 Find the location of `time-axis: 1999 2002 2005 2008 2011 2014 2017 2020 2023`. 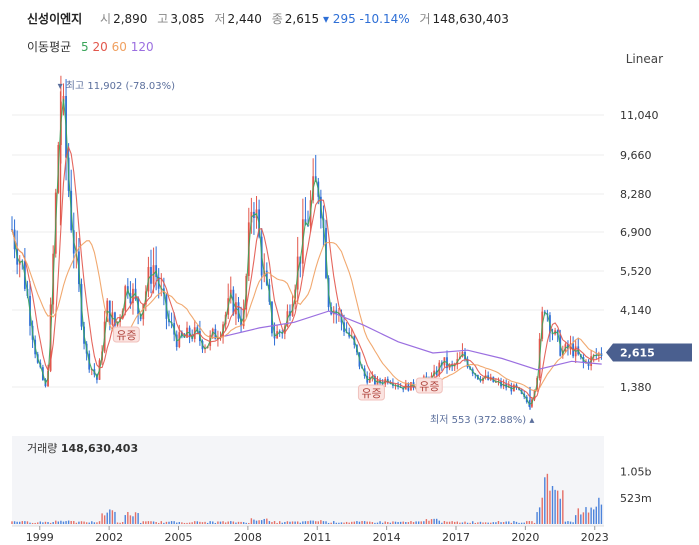

time-axis: 1999 2002 2005 2008 2011 2014 2017 2020 2023 is located at coordinates (310, 534).